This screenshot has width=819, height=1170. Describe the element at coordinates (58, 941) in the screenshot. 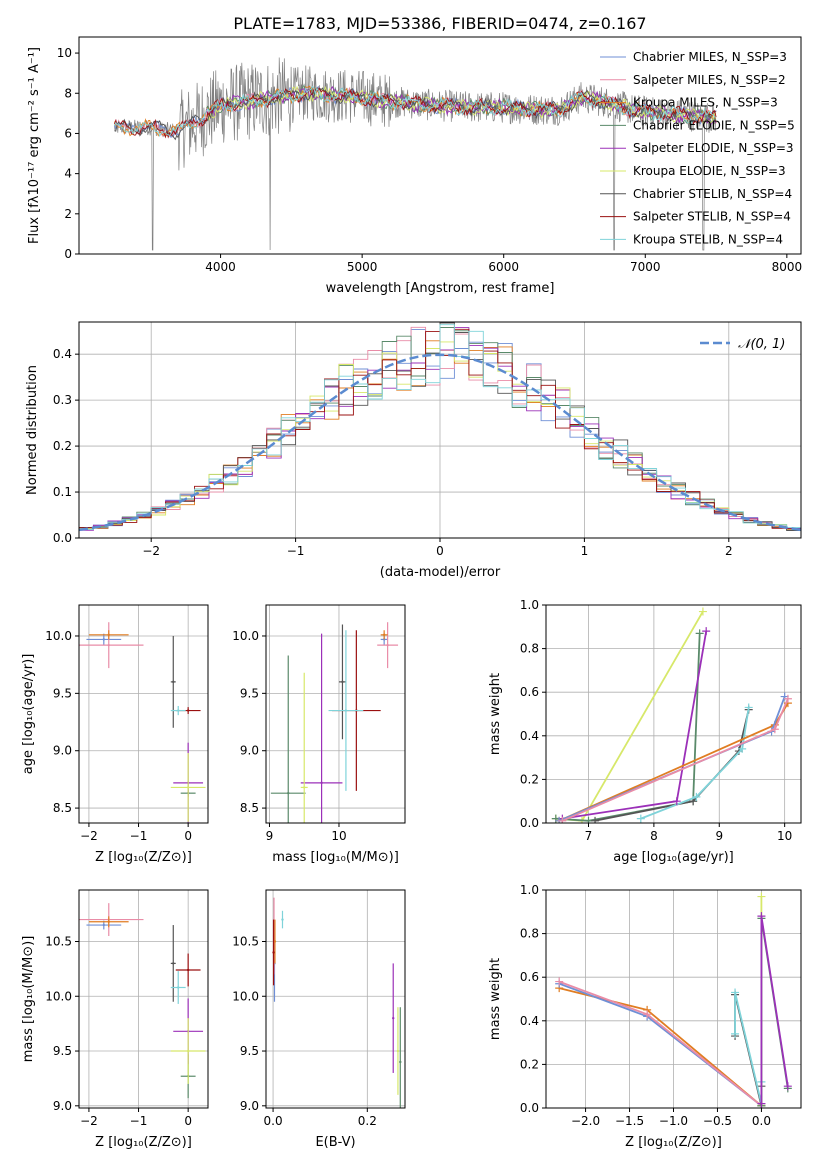

I see `y-tick-label: 10.5` at that location.